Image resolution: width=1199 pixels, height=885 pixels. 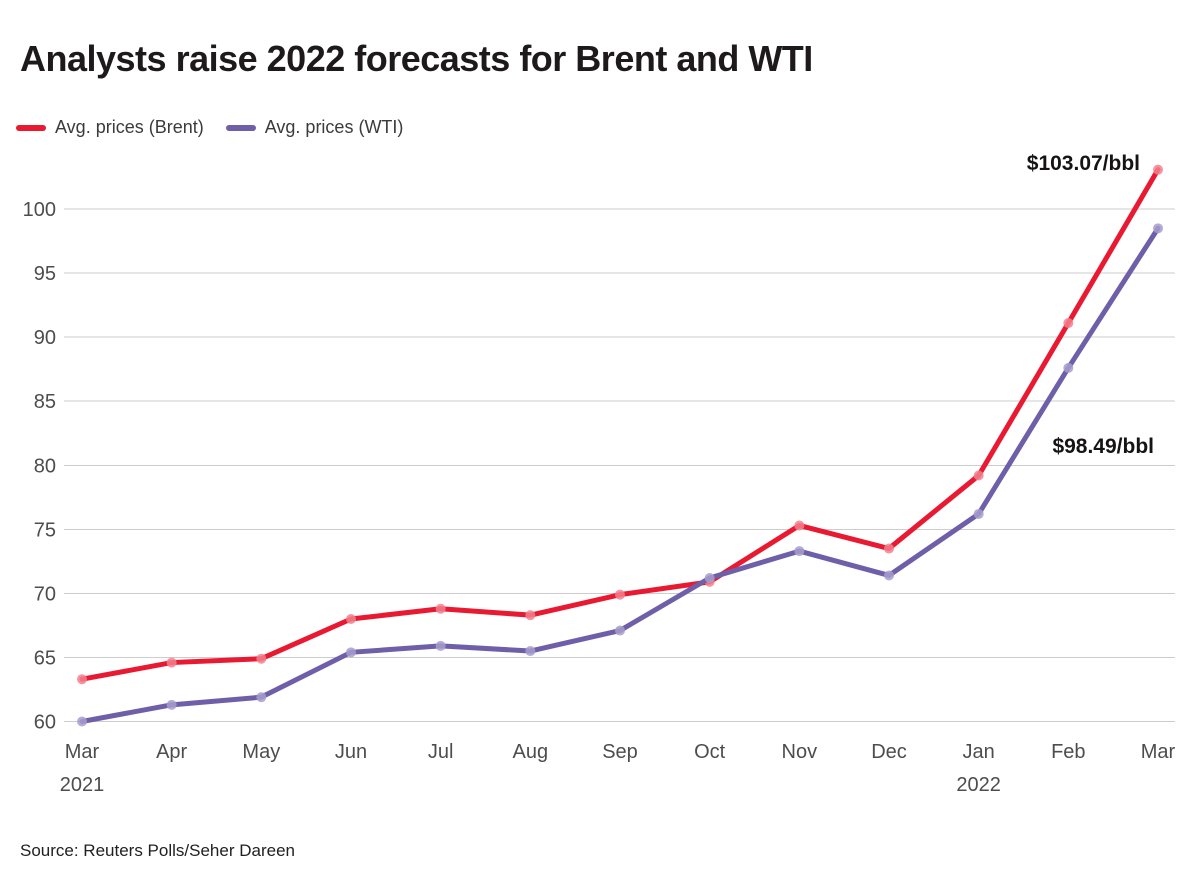 What do you see at coordinates (39, 210) in the screenshot?
I see `y-tick-label: 100` at bounding box center [39, 210].